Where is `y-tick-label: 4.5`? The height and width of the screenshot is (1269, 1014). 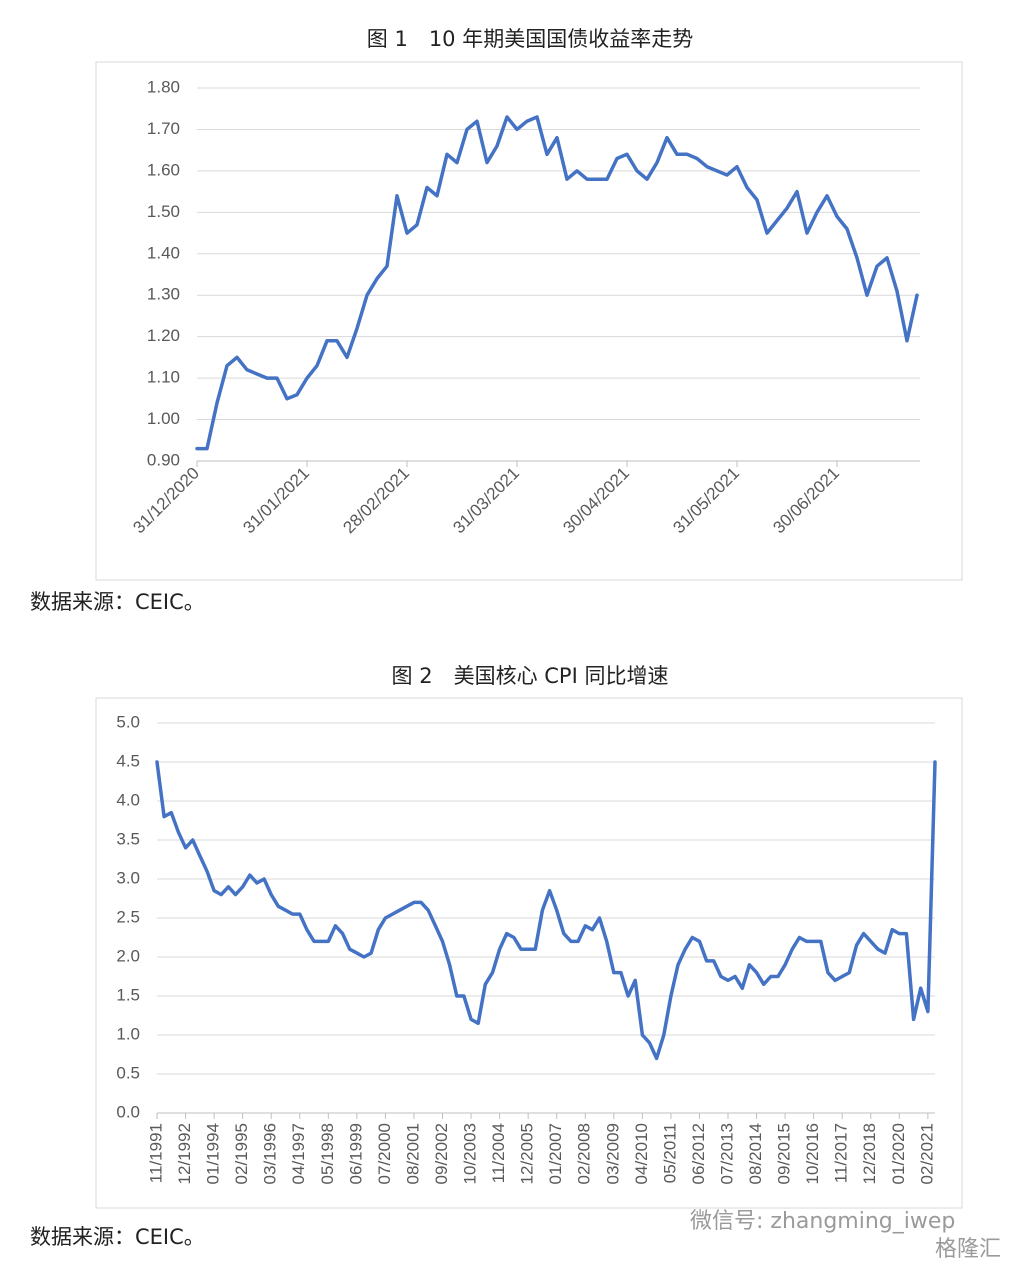
y-tick-label: 4.5 is located at coordinates (128, 760).